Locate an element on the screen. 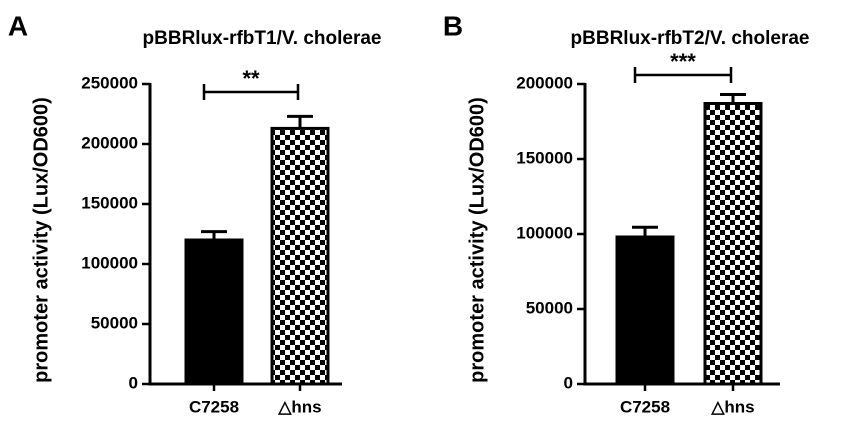 The height and width of the screenshot is (426, 854). panel-label: B is located at coordinates (453, 25).